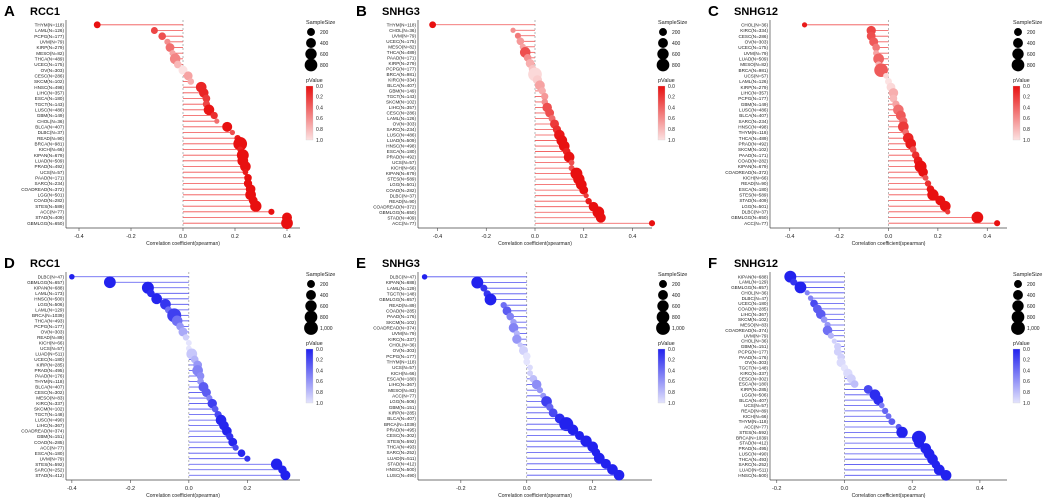 This screenshot has height=500, width=1059. I want to click on pvalue-legend-label: 0.2, so click(319, 98).